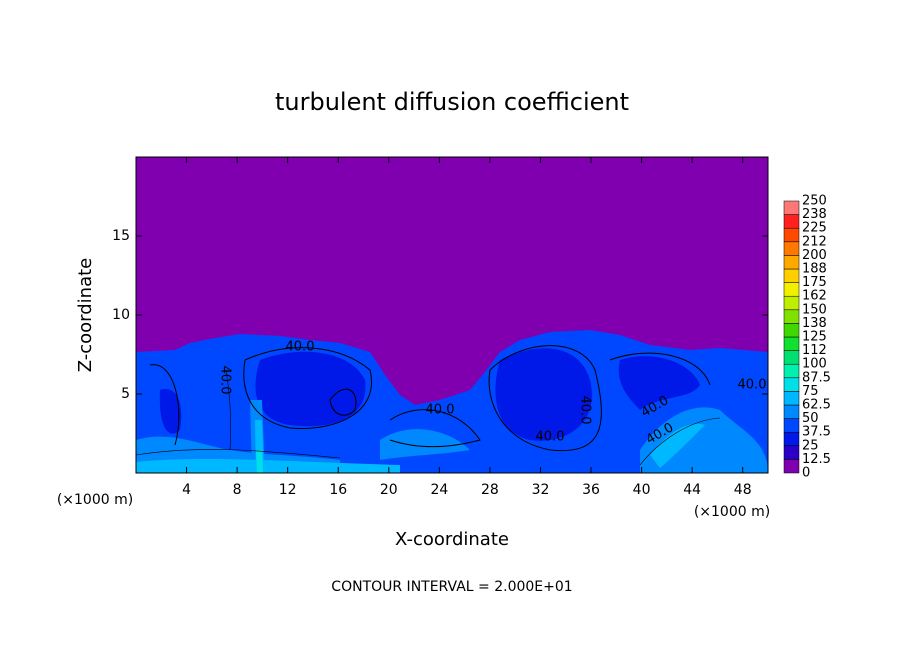 This screenshot has width=904, height=654. What do you see at coordinates (121, 315) in the screenshot?
I see `y-tick-label: 10` at bounding box center [121, 315].